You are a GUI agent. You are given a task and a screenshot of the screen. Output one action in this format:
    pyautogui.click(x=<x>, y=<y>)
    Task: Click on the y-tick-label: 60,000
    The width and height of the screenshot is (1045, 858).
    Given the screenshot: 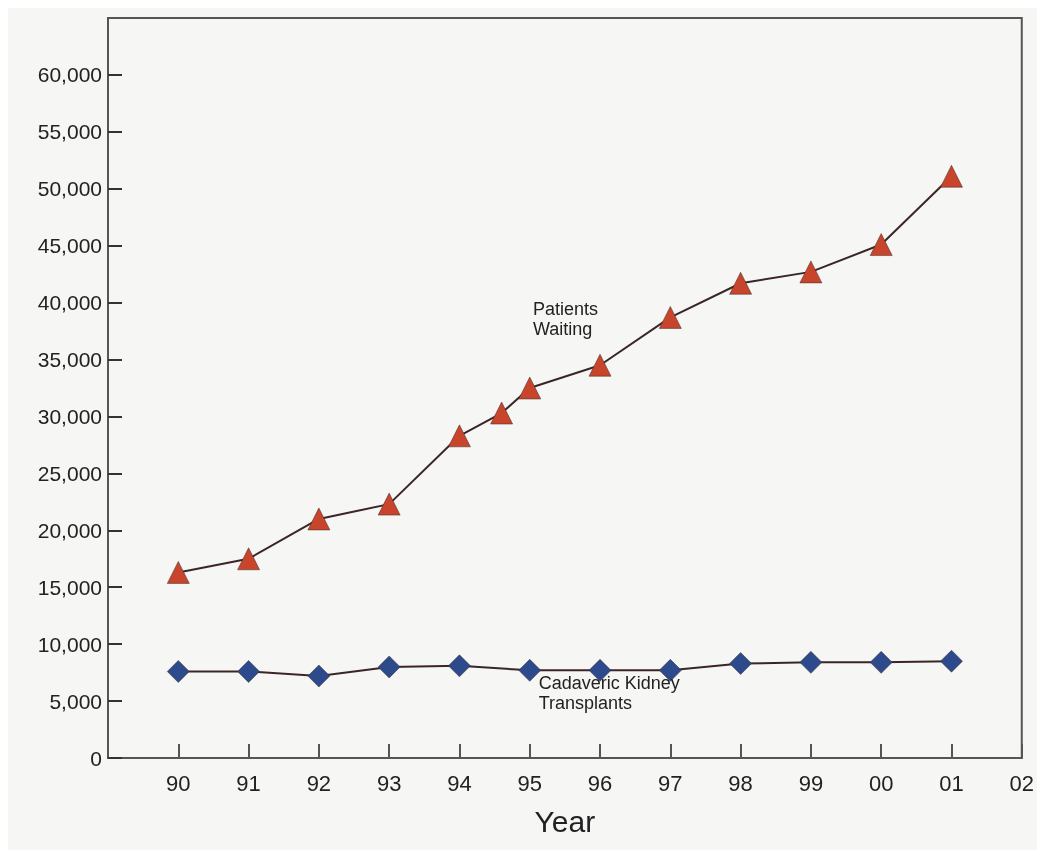 What is the action you would take?
    pyautogui.click(x=69, y=75)
    